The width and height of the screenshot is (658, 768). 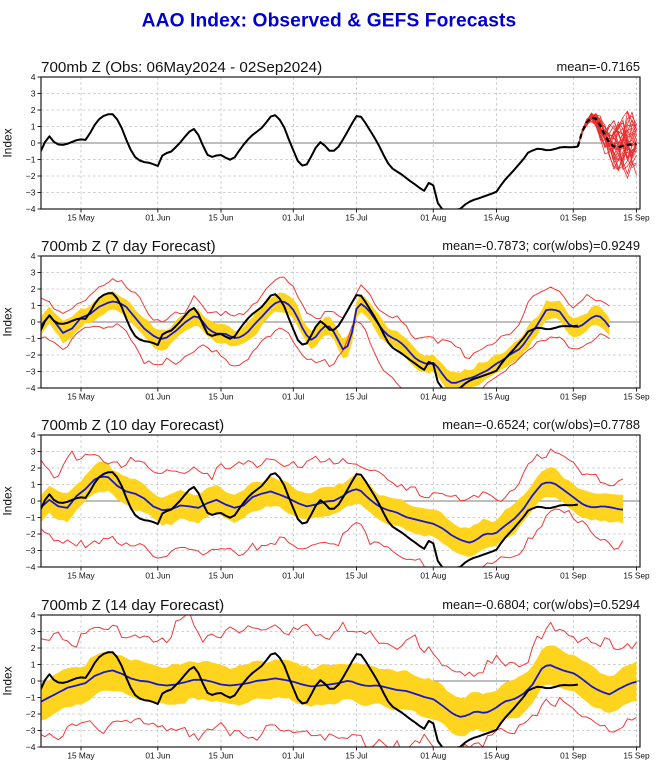 What do you see at coordinates (541, 245) in the screenshot?
I see `svg-text:mean=-0.7873; cor(w/obs)=0.924: mean=-0.7873; cor(w/obs)=0.9249` at bounding box center [541, 245].